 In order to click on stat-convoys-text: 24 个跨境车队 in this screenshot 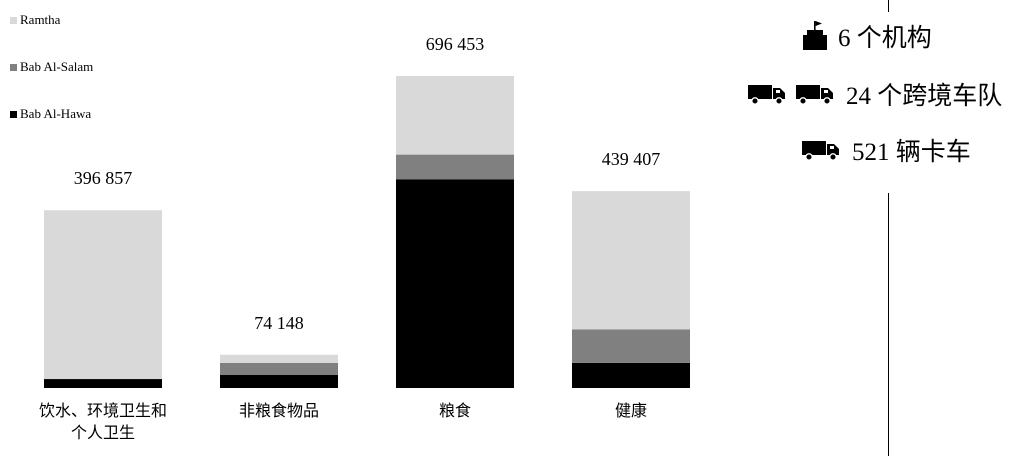, I will do `click(924, 96)`.